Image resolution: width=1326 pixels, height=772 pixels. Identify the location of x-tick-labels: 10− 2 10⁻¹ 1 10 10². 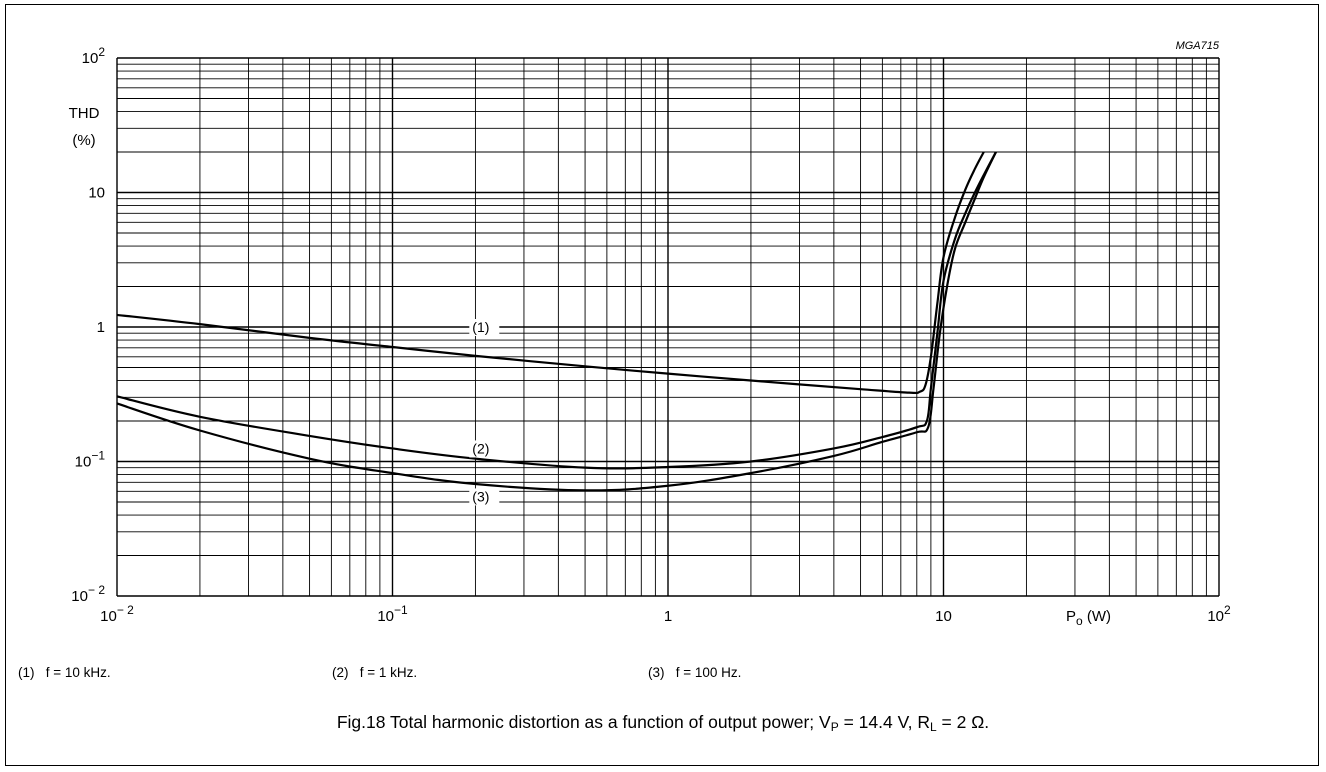
(665, 614).